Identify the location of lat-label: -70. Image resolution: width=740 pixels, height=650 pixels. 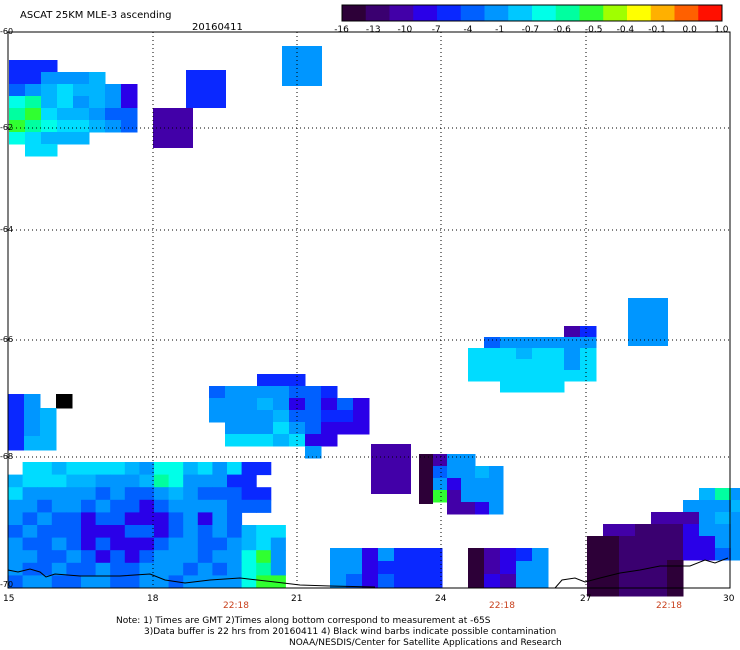
(7, 584).